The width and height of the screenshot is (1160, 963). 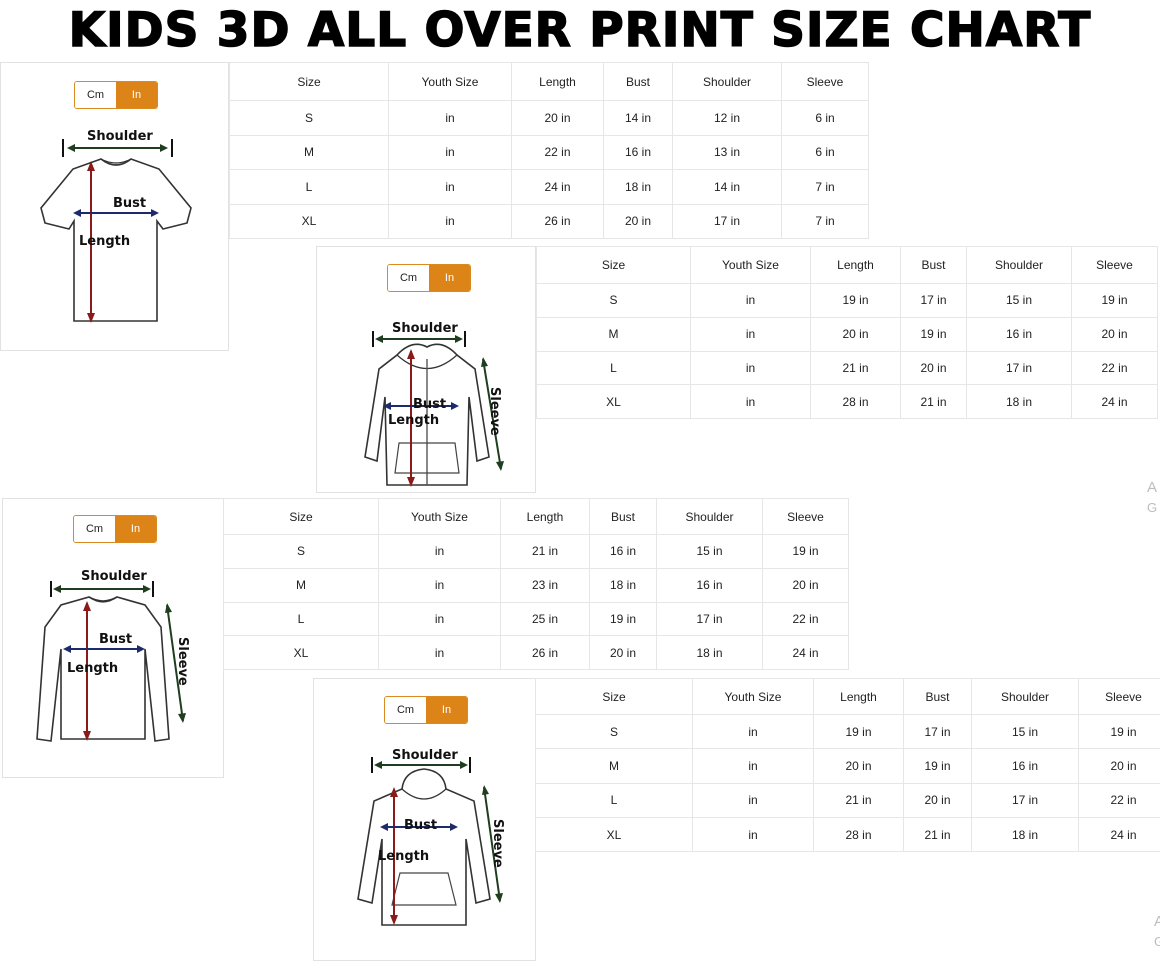 What do you see at coordinates (426, 369) in the screenshot?
I see `zip-hoodie-diagram-panel: Cm In Shoulder Bust Length Sleeve` at bounding box center [426, 369].